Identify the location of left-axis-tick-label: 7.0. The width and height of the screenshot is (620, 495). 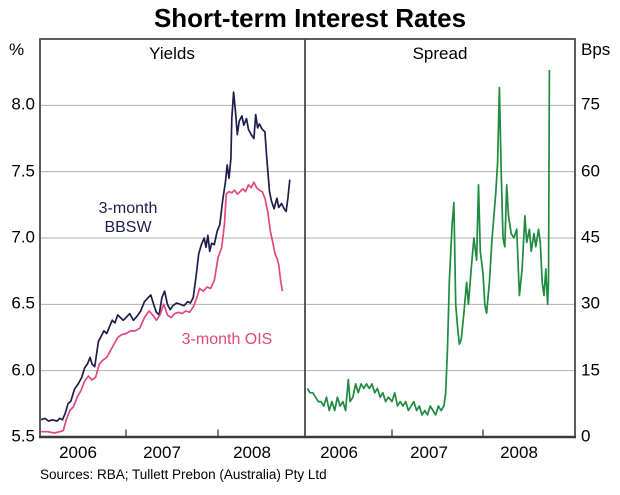
(23, 237).